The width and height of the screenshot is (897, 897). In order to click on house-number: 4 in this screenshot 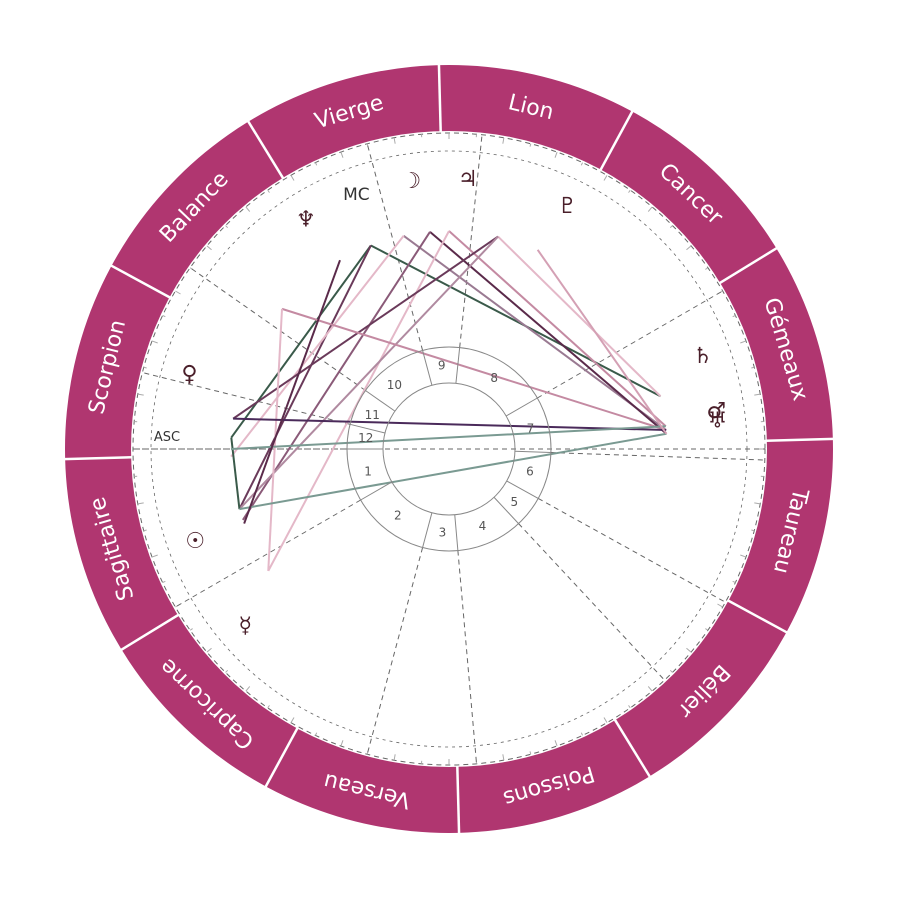, I will do `click(483, 526)`.